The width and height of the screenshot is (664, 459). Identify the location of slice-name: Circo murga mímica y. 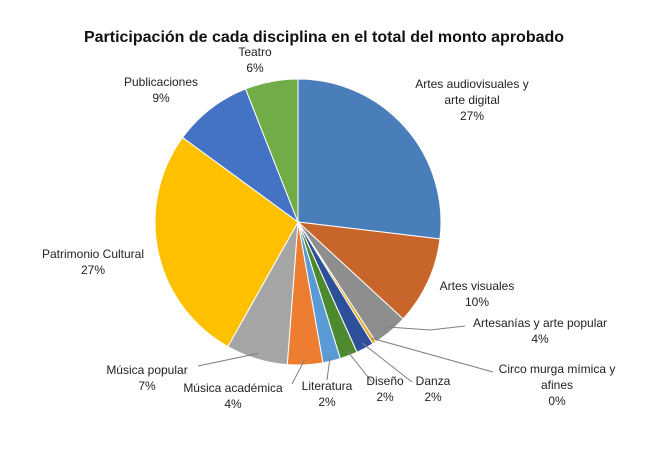
(557, 369).